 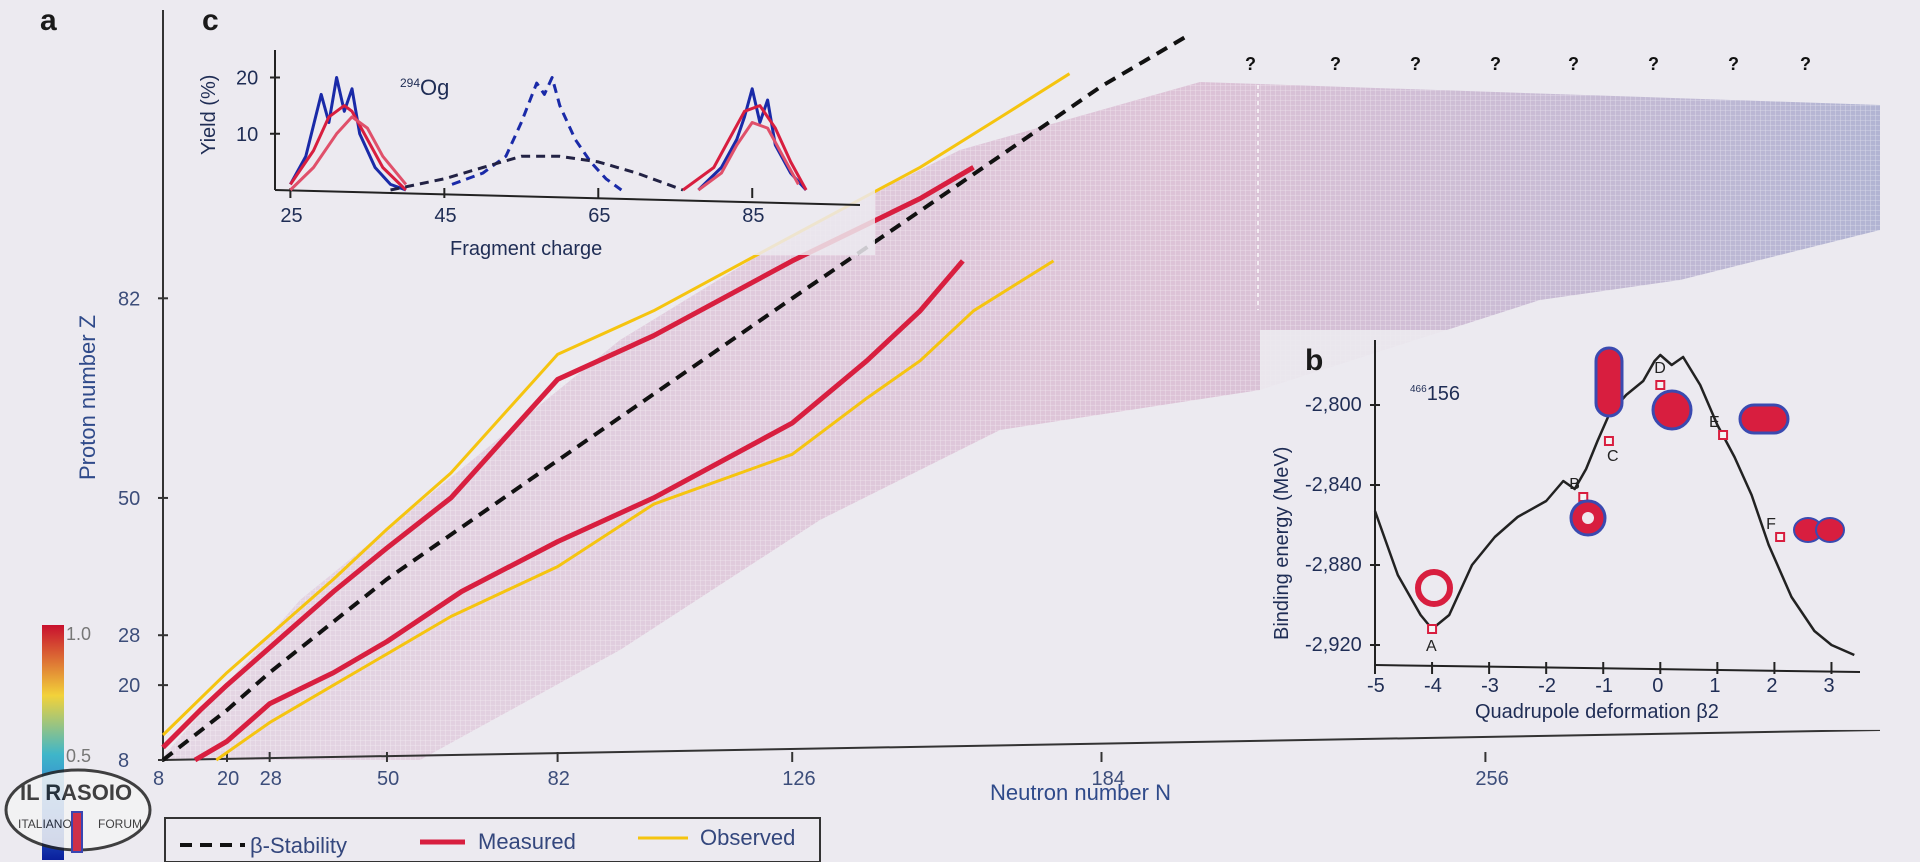 I want to click on inset-b-x-title-text: Quadrupole deformation β2, so click(x=1597, y=712).